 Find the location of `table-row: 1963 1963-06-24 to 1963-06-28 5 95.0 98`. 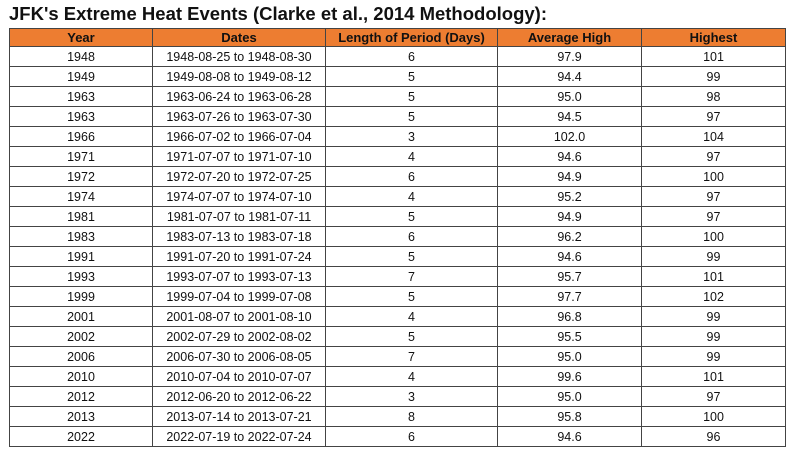

table-row: 1963 1963-06-24 to 1963-06-28 5 95.0 98 is located at coordinates (397, 96).